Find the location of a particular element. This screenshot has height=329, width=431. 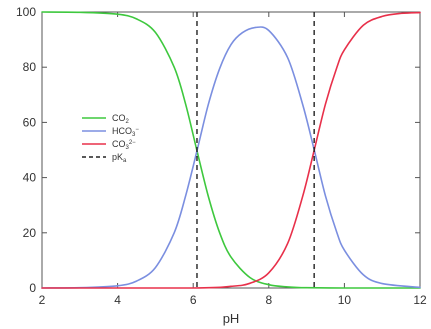

x-tick-label: 10 is located at coordinates (345, 300).